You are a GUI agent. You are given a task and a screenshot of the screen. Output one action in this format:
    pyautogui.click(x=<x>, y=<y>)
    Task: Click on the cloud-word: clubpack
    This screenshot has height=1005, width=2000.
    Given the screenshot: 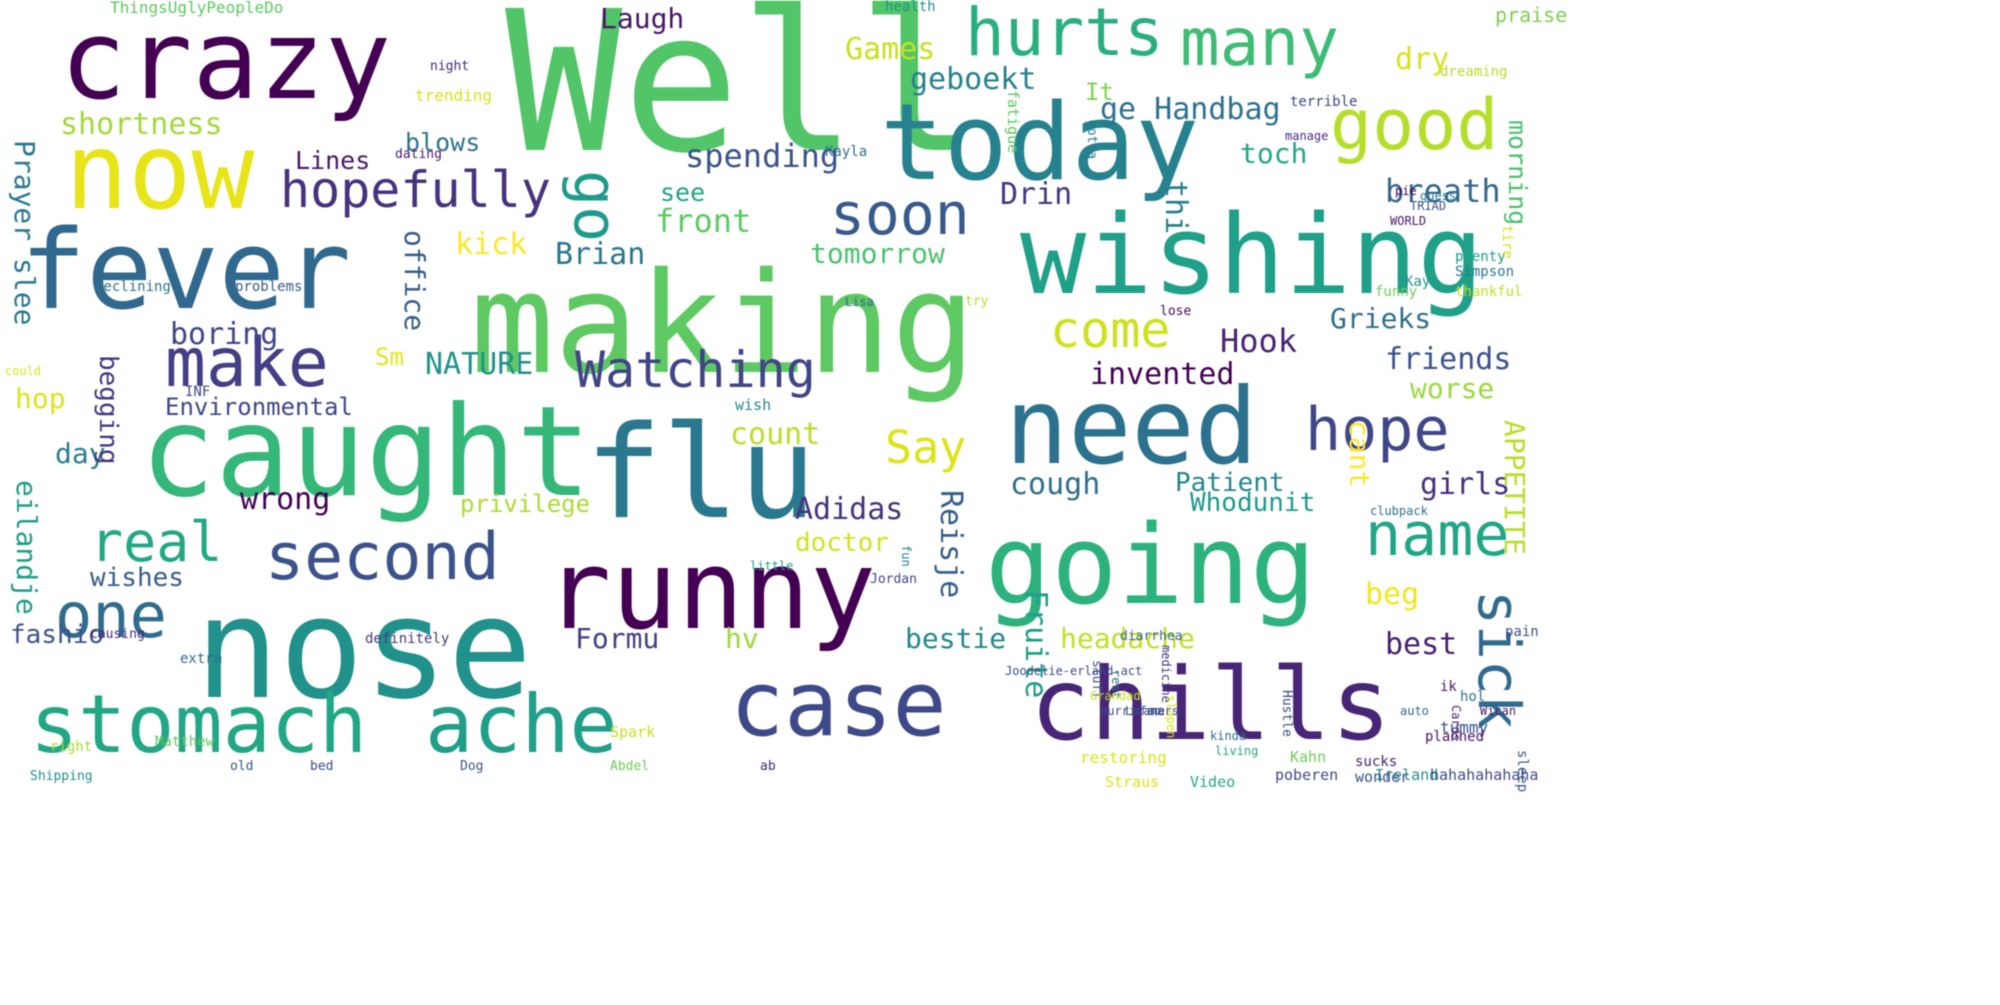 What is the action you would take?
    pyautogui.click(x=1399, y=511)
    